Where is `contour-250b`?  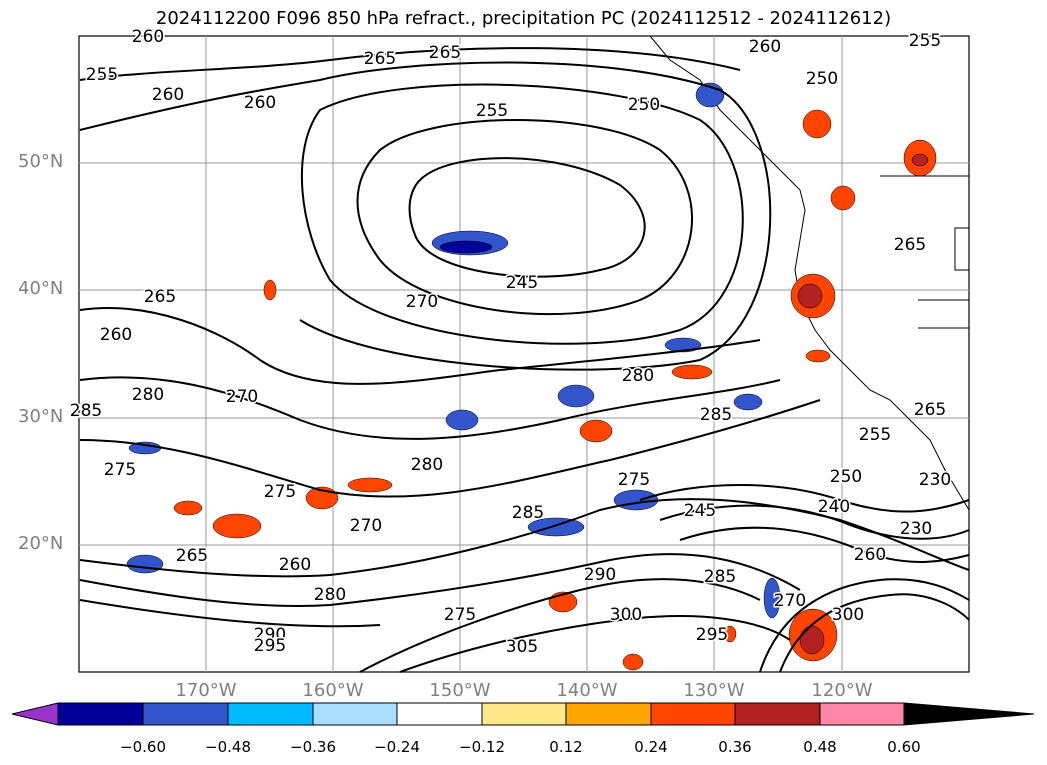 contour-250b is located at coordinates (804, 498).